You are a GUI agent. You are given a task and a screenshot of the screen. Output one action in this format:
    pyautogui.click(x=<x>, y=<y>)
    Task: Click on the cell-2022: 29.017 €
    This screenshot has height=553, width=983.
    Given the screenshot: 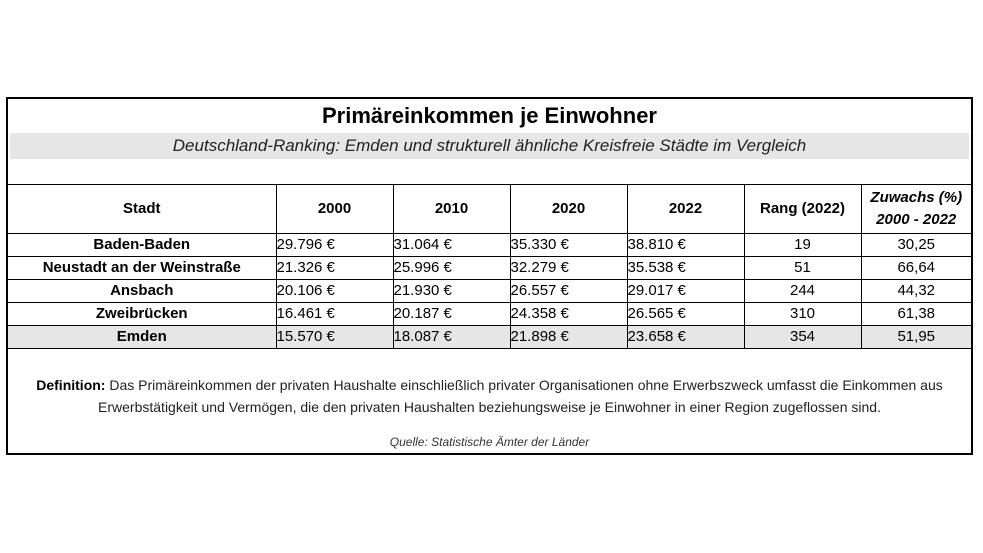 What is the action you would take?
    pyautogui.click(x=685, y=291)
    